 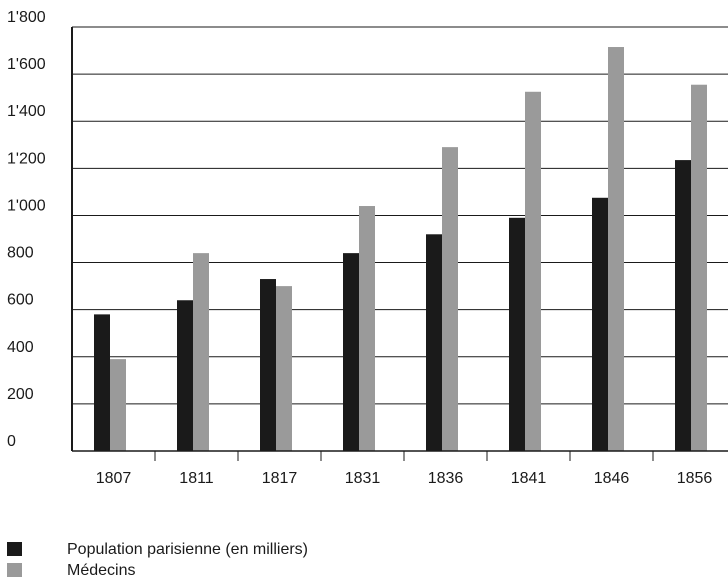 What do you see at coordinates (404, 469) in the screenshot?
I see `x-axis-tick-labels: 1807 1811 1817 1831 1836 1841 1846 1856` at bounding box center [404, 469].